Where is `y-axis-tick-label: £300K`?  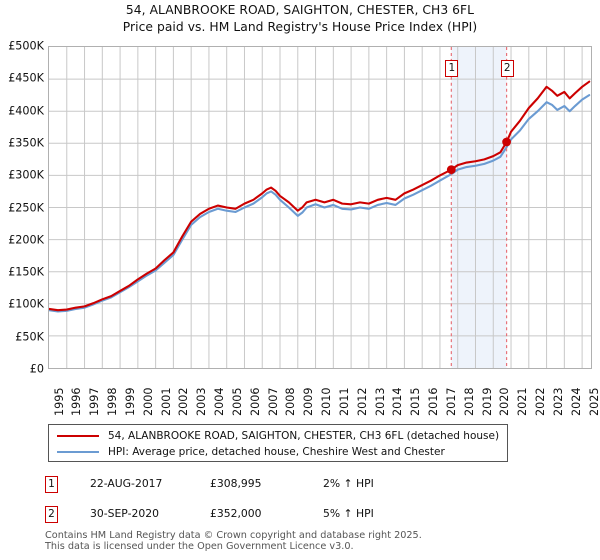 y-axis-tick-label: £300K is located at coordinates (26, 175).